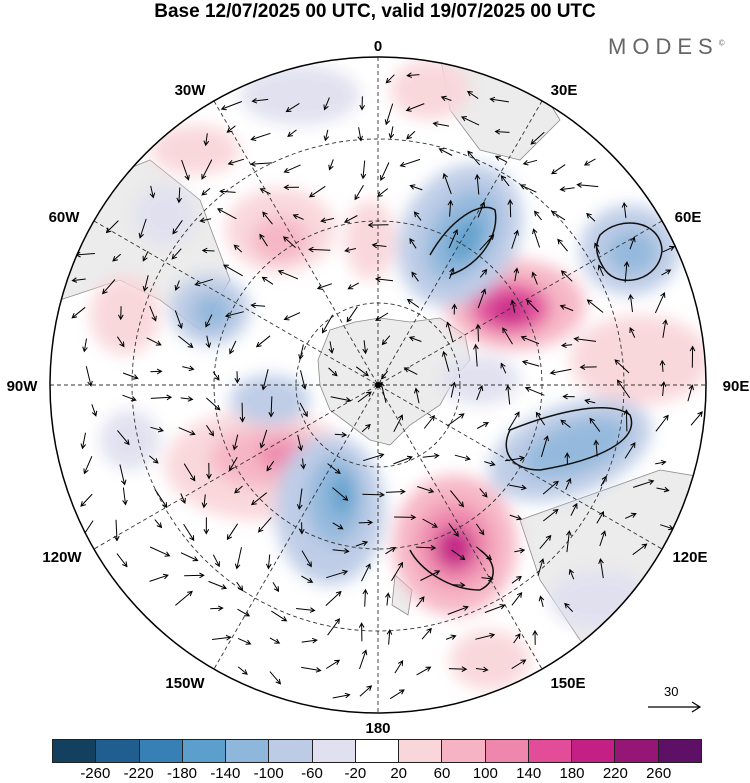  Describe the element at coordinates (212, 312) in the screenshot. I see `anomaly-negative-5-core` at that location.